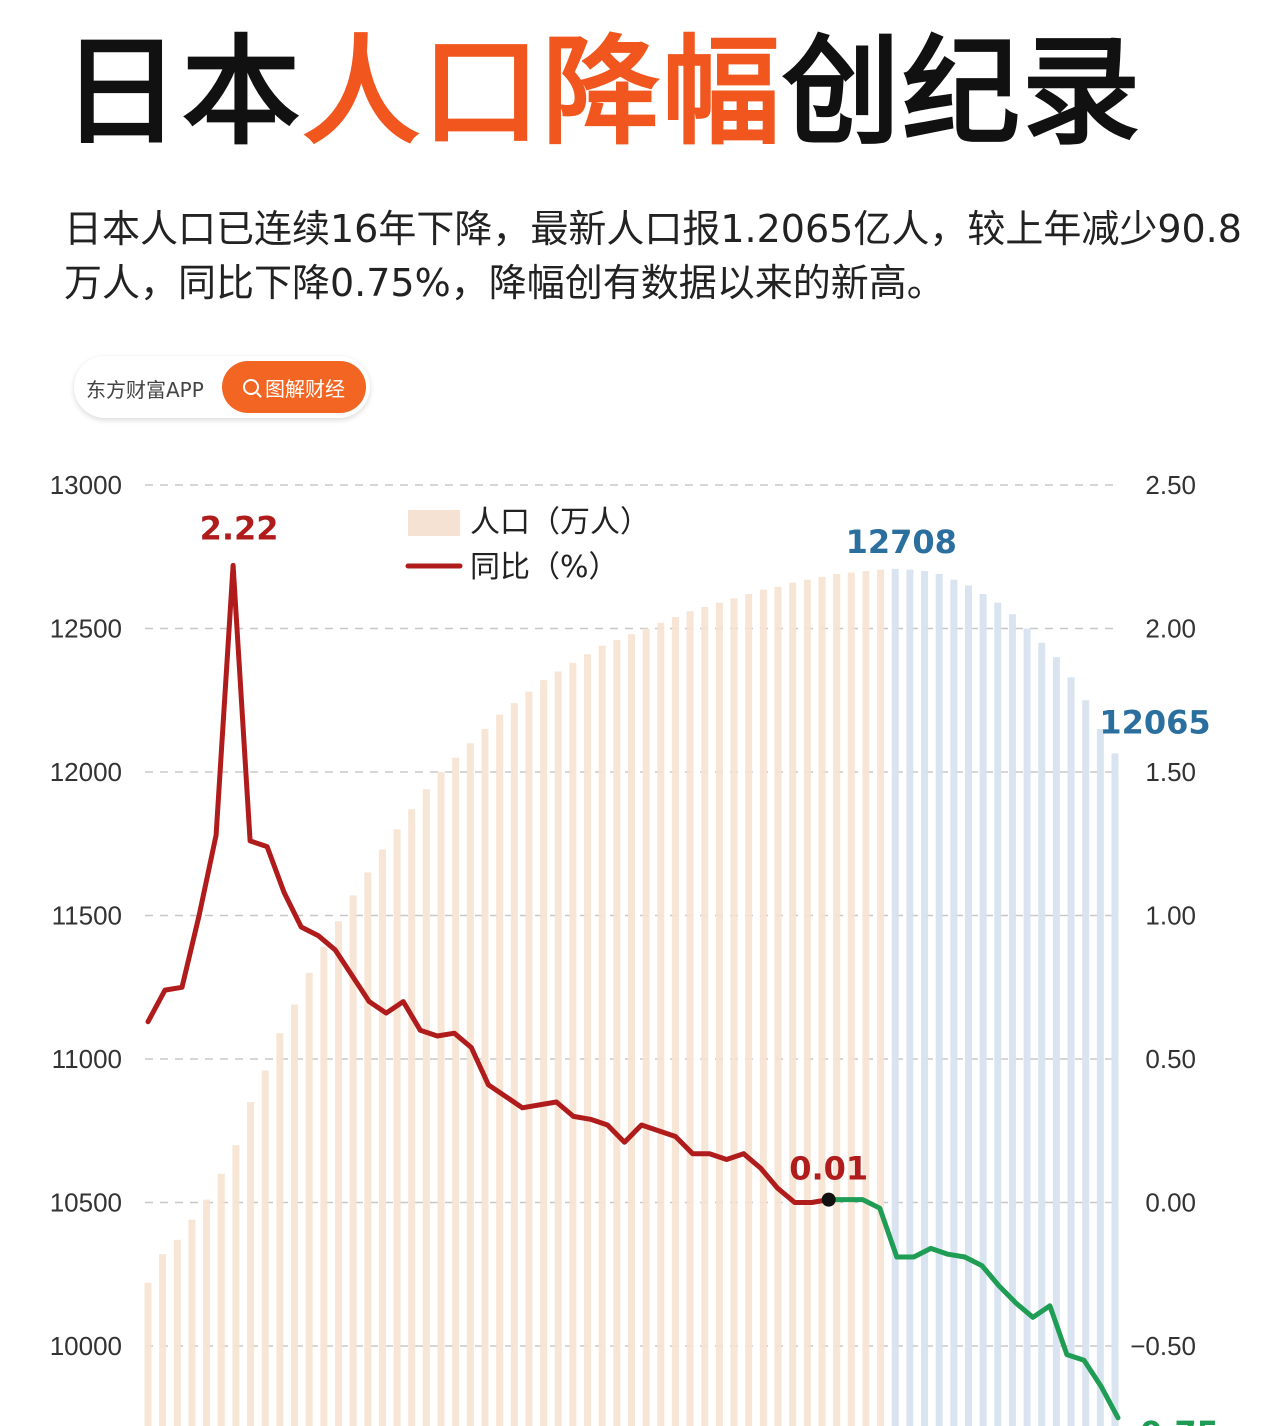  What do you see at coordinates (1170, 916) in the screenshot?
I see `right-tick-label: 1.00` at bounding box center [1170, 916].